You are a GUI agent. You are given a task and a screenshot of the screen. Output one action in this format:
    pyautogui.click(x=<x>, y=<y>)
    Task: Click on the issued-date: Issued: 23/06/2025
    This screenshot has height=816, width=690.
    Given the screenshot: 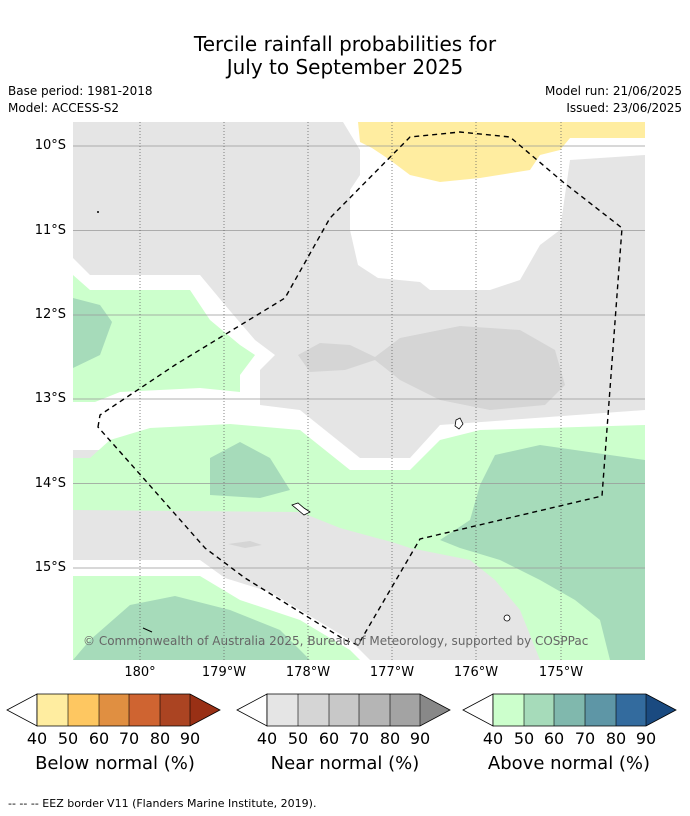 What is the action you would take?
    pyautogui.click(x=624, y=108)
    